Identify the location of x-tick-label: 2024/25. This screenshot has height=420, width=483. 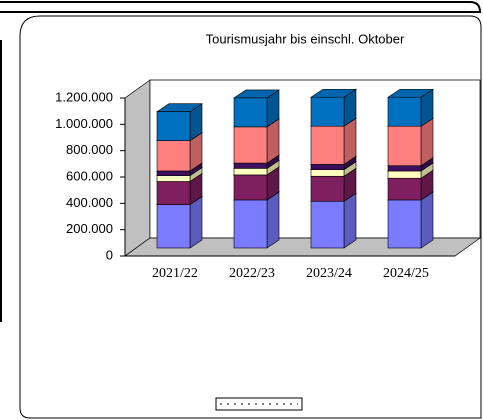
(406, 273).